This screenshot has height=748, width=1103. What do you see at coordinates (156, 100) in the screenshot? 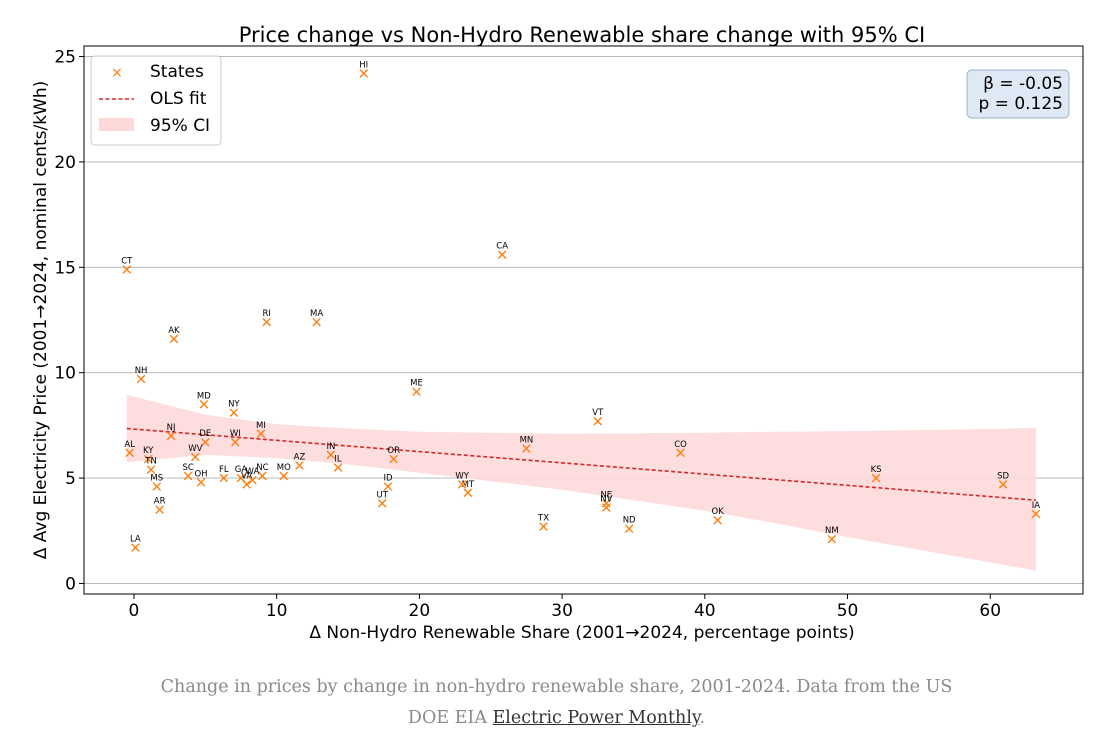
I see `legend: × States OLS fit 95% CI` at bounding box center [156, 100].